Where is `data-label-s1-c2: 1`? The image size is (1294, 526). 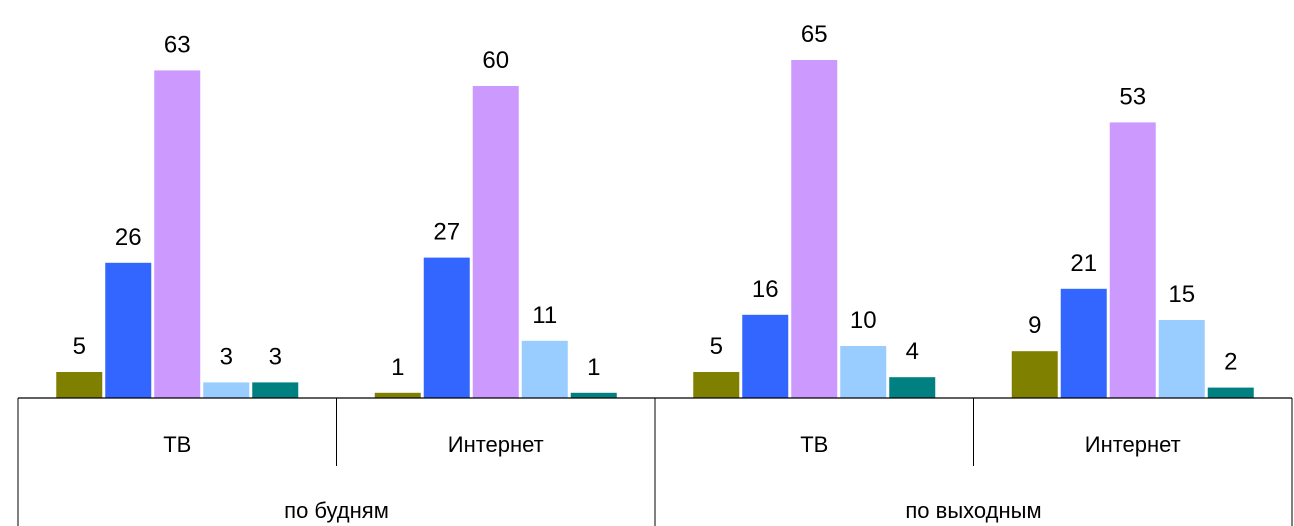 data-label-s1-c2: 1 is located at coordinates (397, 367).